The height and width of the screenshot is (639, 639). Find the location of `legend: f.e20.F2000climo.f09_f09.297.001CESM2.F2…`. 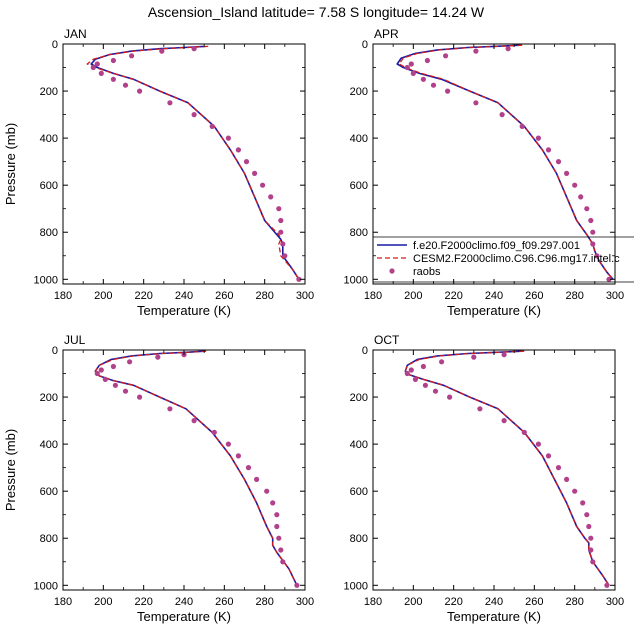

legend: f.e20.F2000climo.f09_f09.297.001CESM2.F2… is located at coordinates (503, 259).